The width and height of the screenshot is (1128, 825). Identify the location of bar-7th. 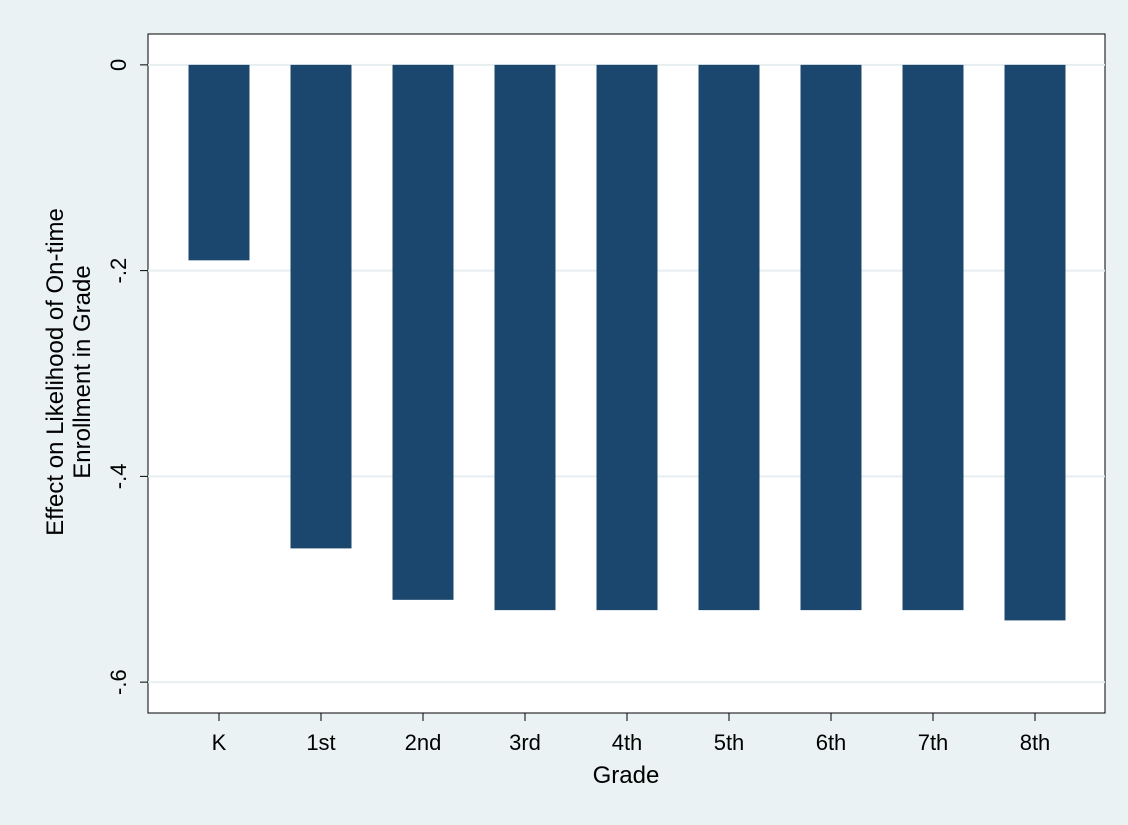
(933, 337).